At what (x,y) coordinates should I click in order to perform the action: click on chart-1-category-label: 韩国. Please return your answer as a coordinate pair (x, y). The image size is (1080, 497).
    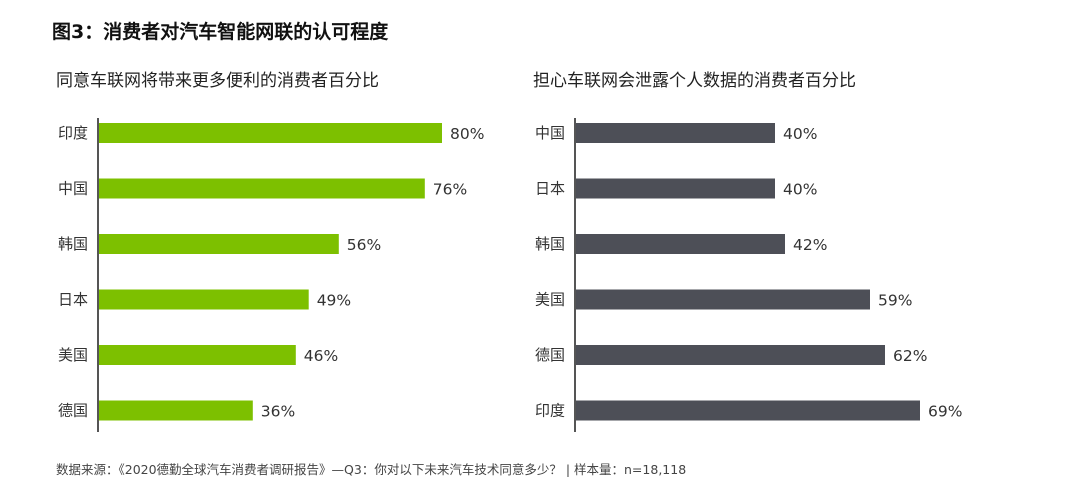
    Looking at the image, I should click on (73, 244).